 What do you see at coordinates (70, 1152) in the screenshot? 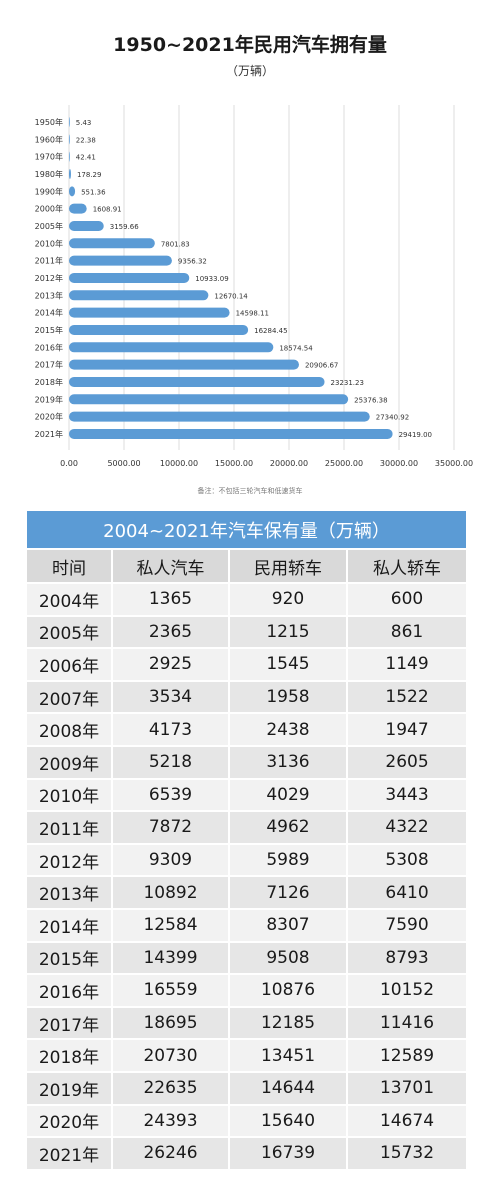
I see `table-cell: 2021年` at bounding box center [70, 1152].